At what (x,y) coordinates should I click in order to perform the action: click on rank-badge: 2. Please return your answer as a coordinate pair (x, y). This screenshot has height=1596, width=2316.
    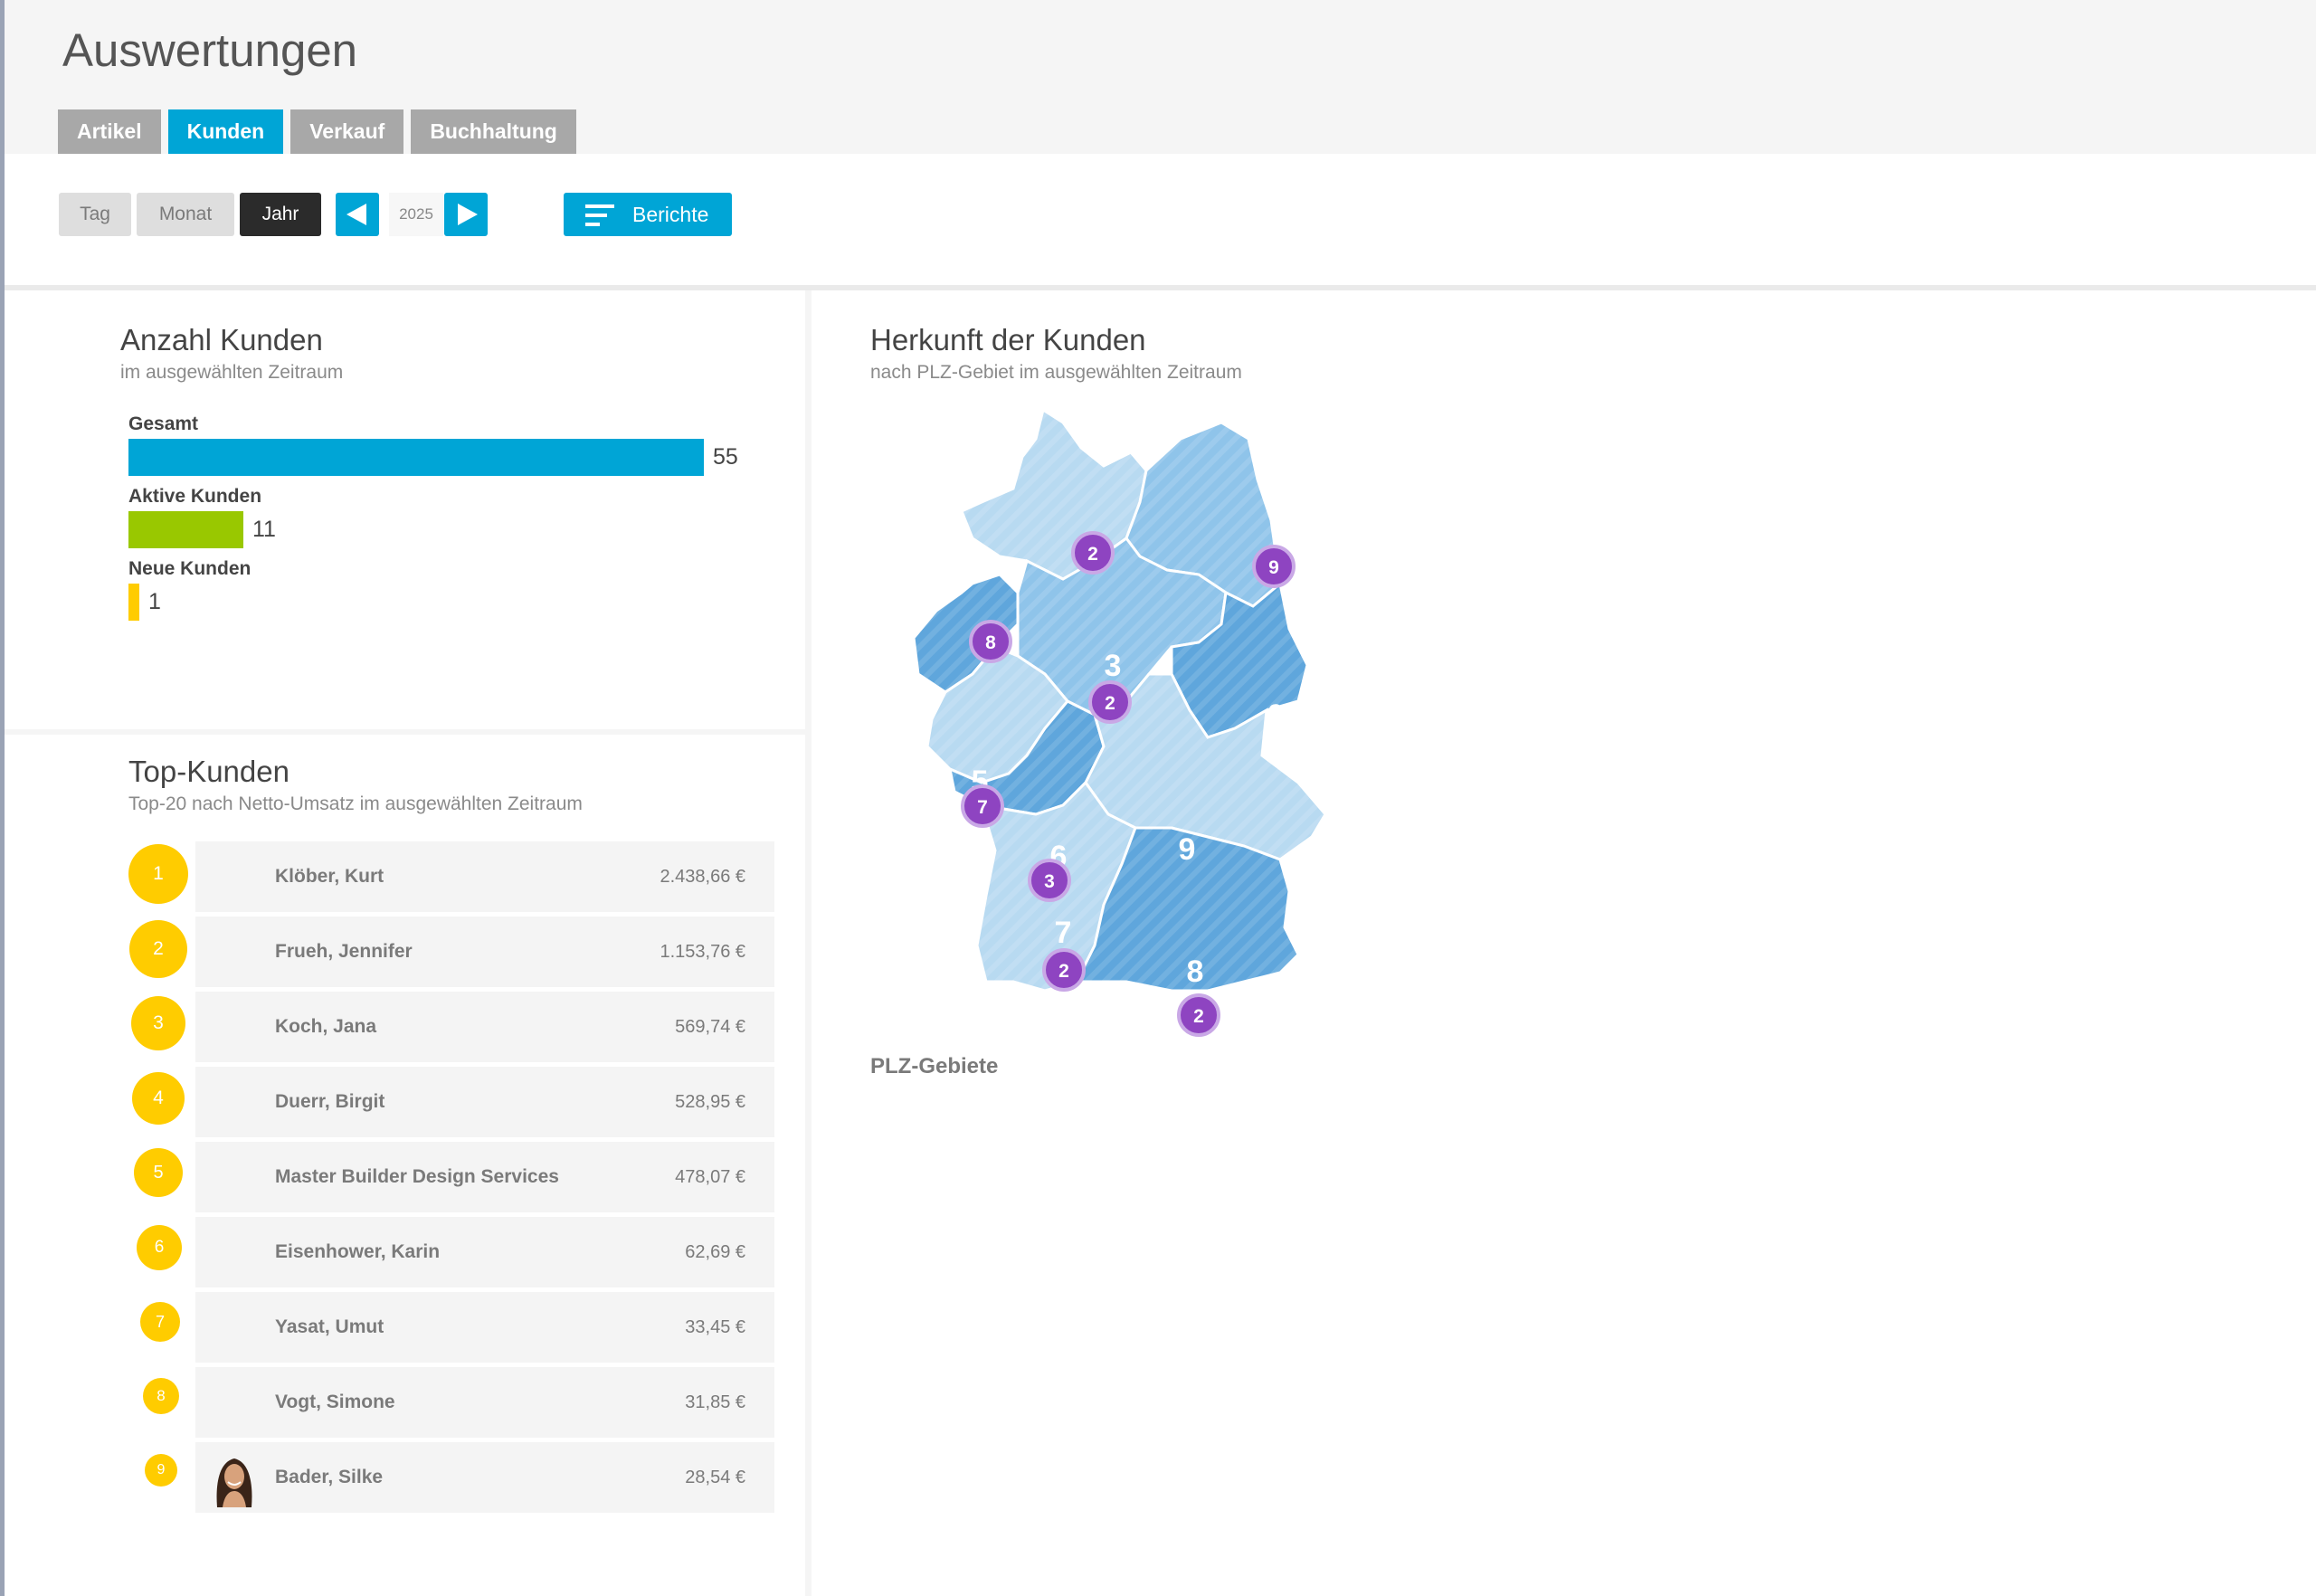
    Looking at the image, I should click on (158, 949).